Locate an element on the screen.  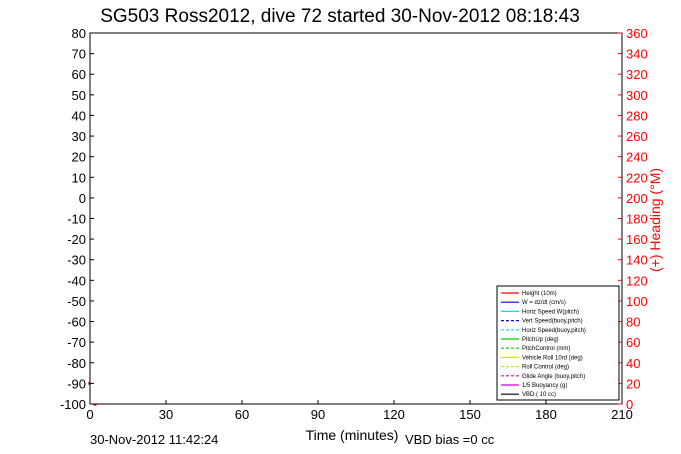
y-tick-label: -50 is located at coordinates (76, 301).